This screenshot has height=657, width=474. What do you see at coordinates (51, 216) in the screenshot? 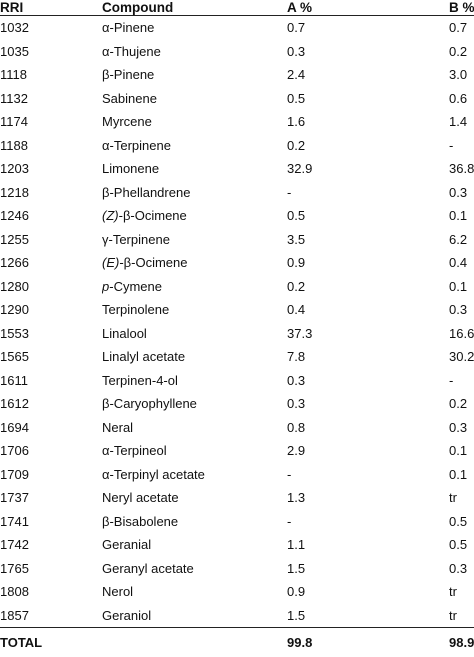
I see `rri-cell: 1246` at bounding box center [51, 216].